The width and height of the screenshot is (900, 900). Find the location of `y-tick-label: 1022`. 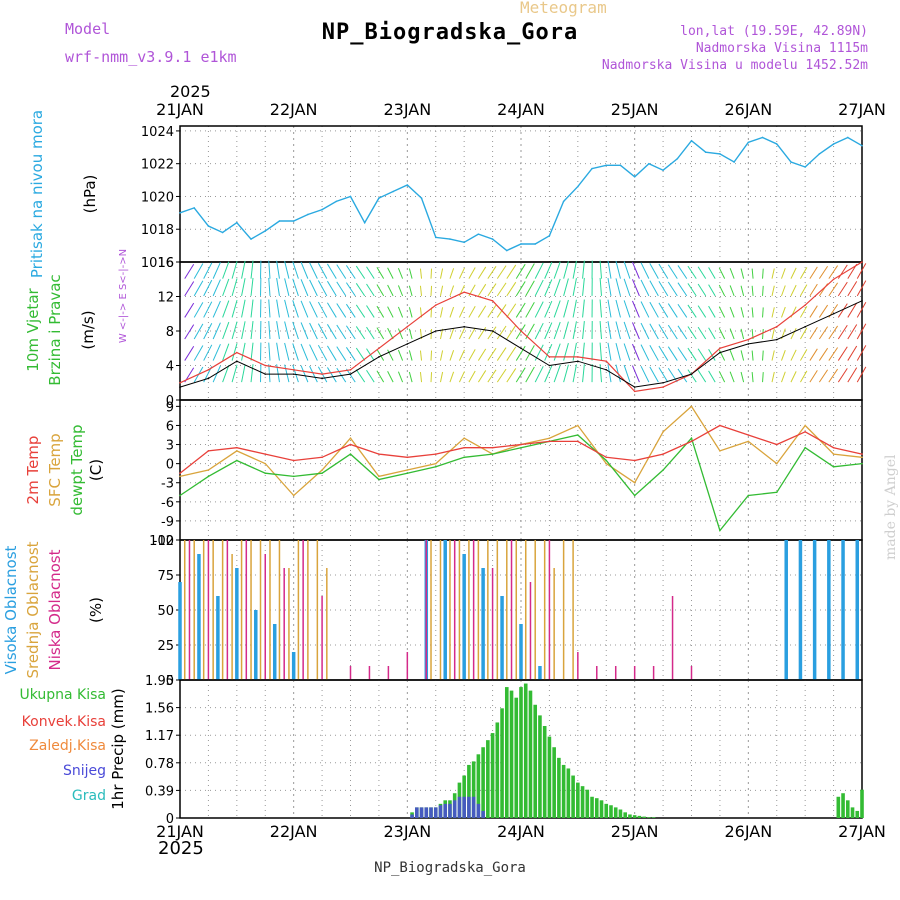

y-tick-label: 1022 is located at coordinates (157, 165).